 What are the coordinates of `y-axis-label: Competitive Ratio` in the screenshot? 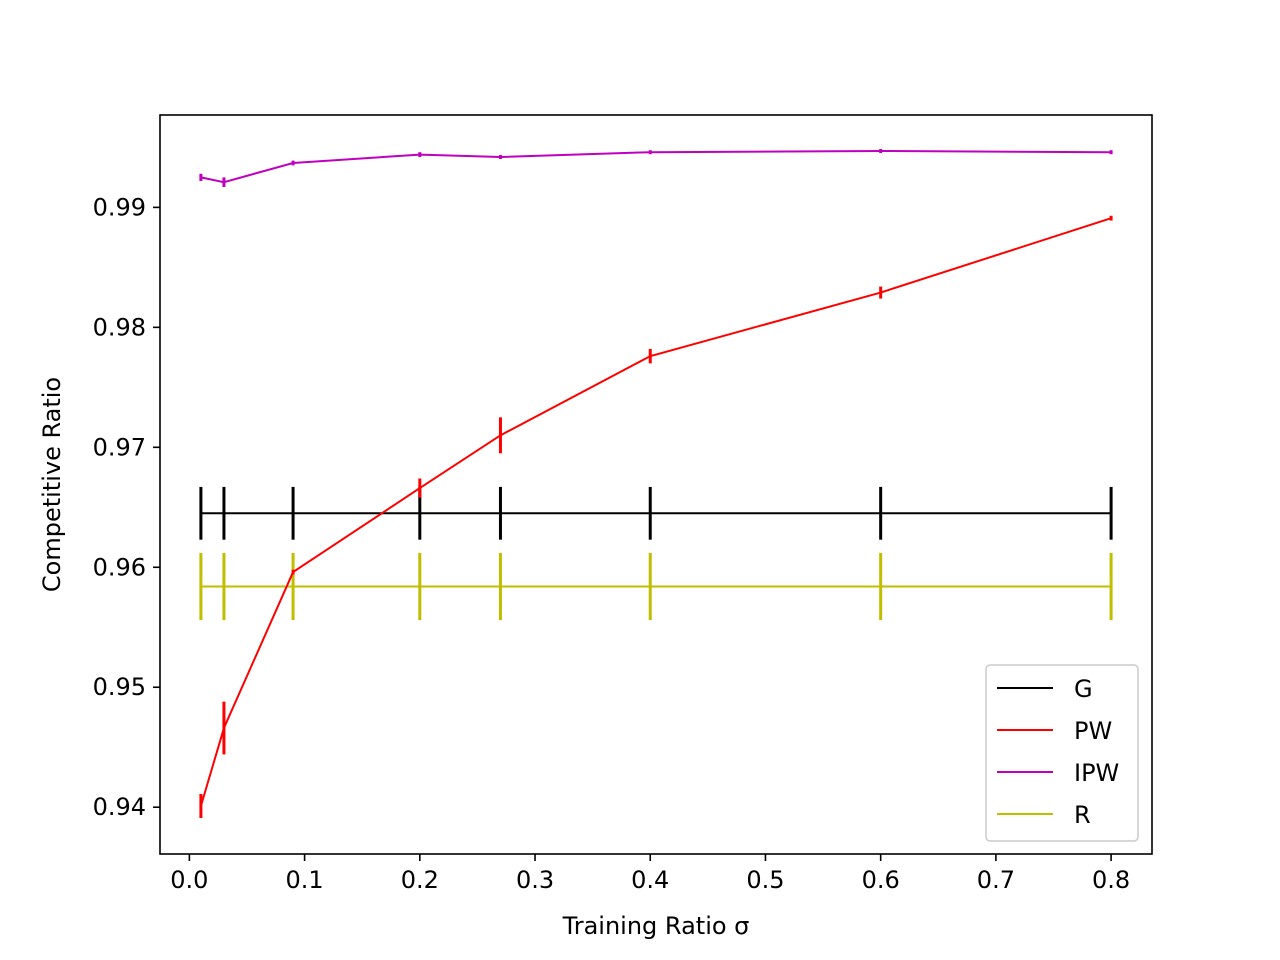 It's located at (52, 484).